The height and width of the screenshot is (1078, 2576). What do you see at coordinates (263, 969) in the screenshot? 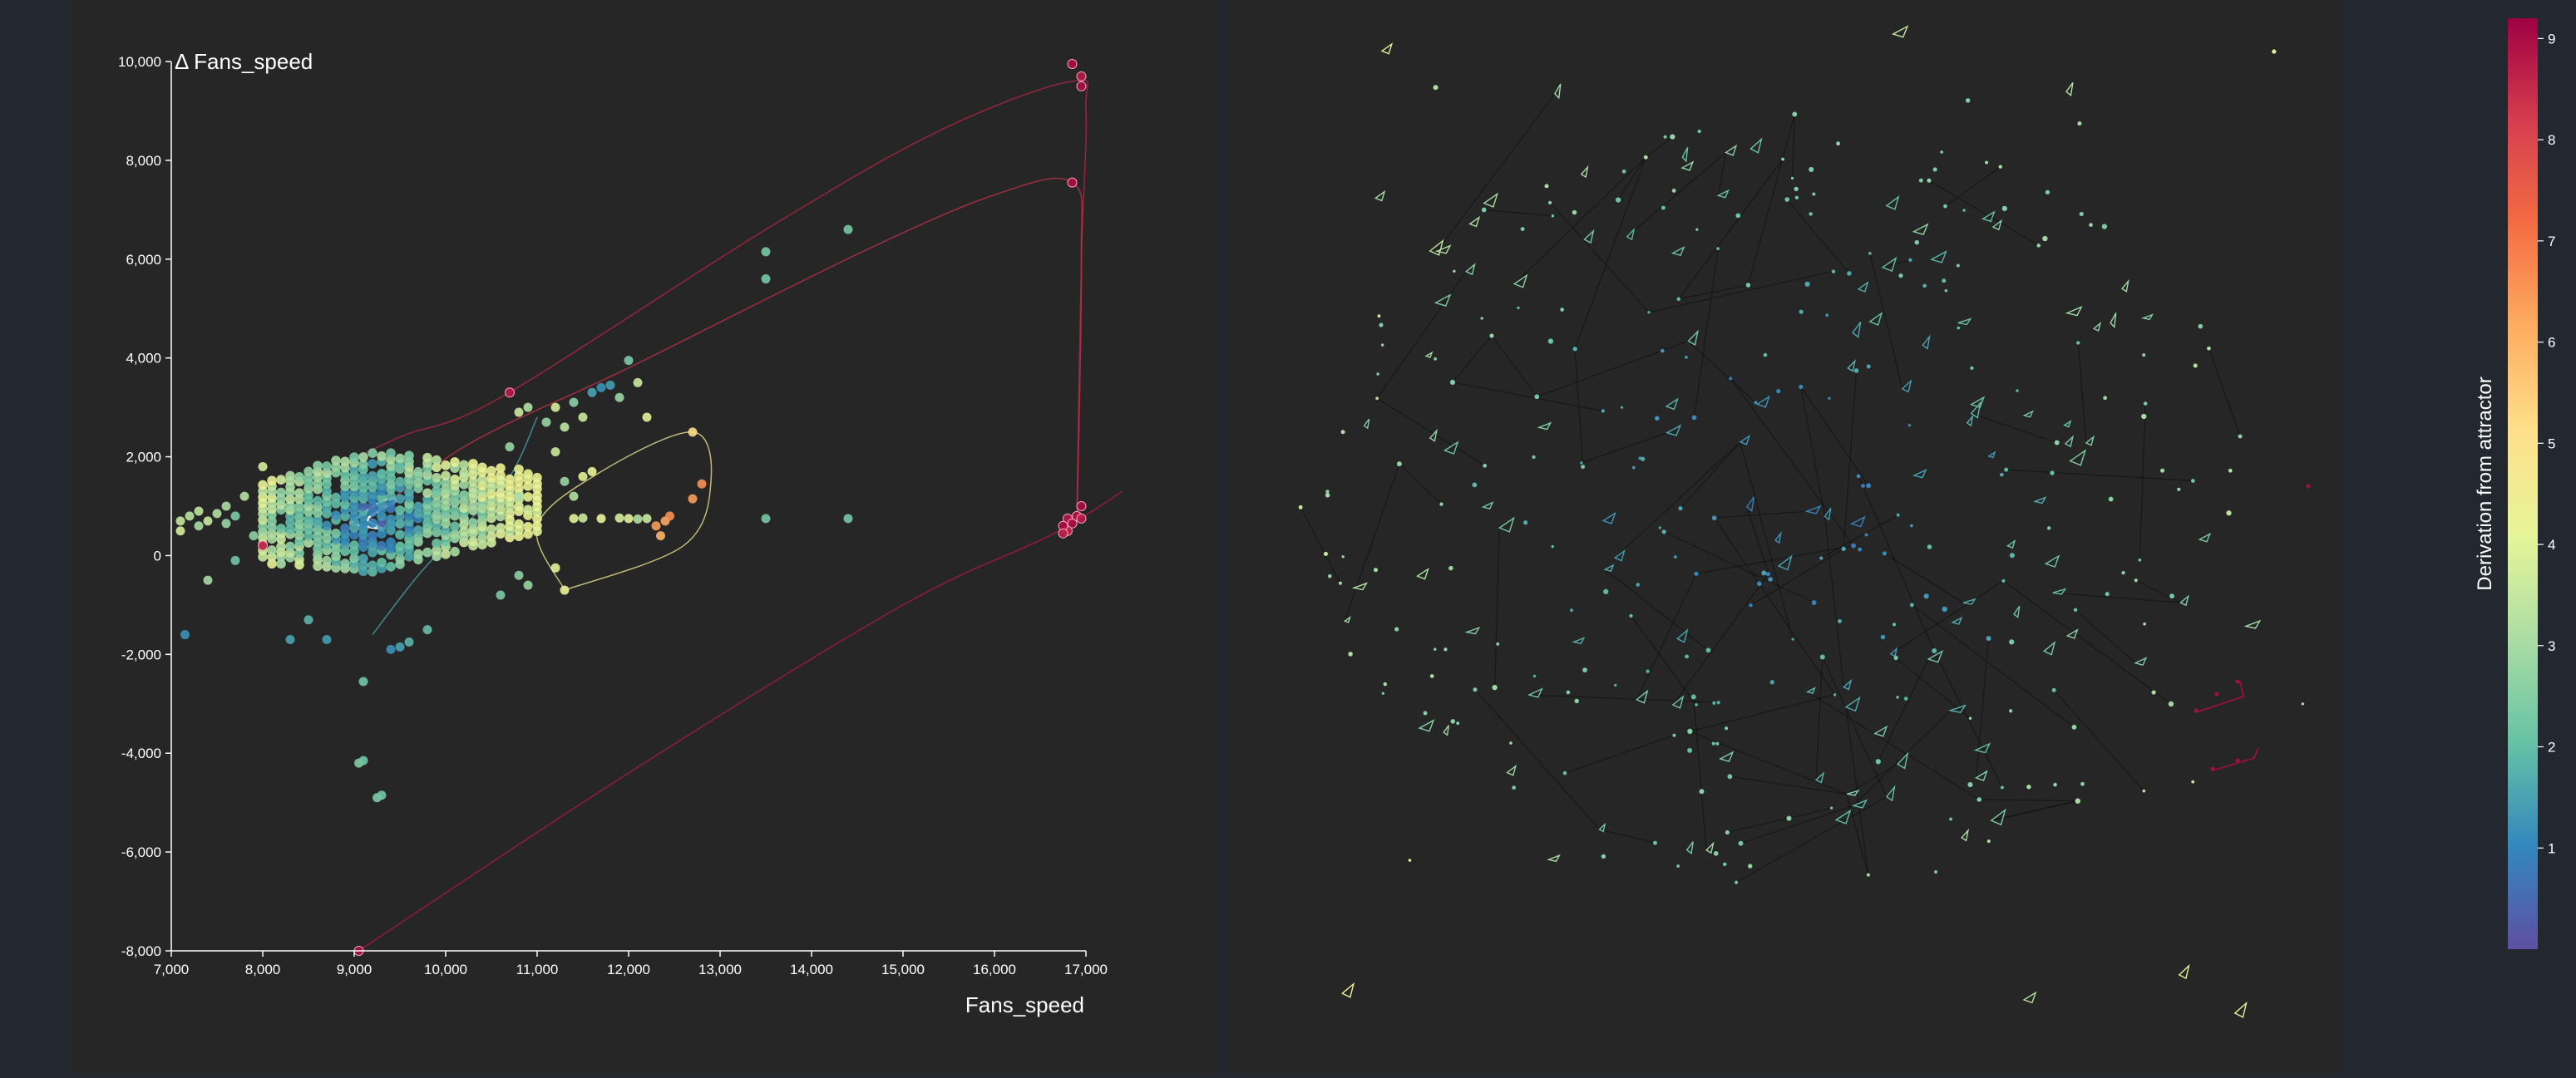
I see `x-tick-label: 8,000` at bounding box center [263, 969].